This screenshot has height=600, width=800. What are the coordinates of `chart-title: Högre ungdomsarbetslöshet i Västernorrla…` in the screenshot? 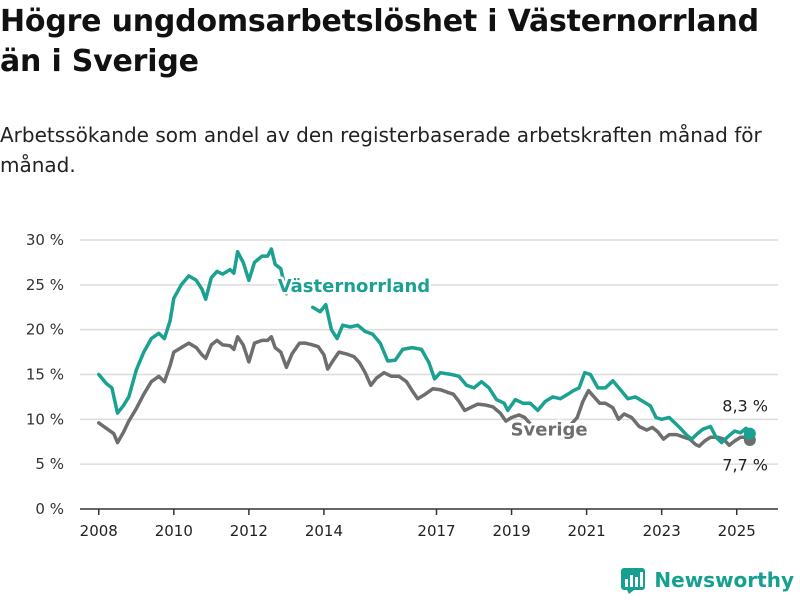 It's located at (379, 41).